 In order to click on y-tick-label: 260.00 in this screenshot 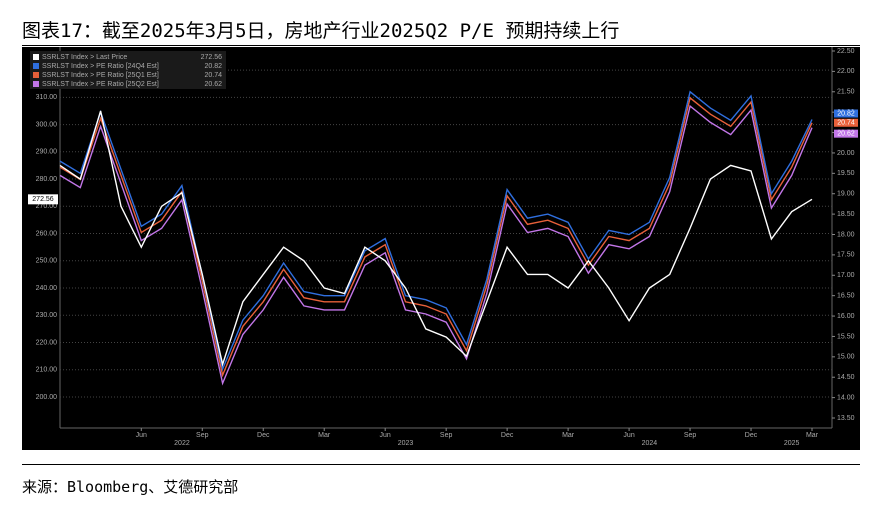, I will do `click(47, 233)`.